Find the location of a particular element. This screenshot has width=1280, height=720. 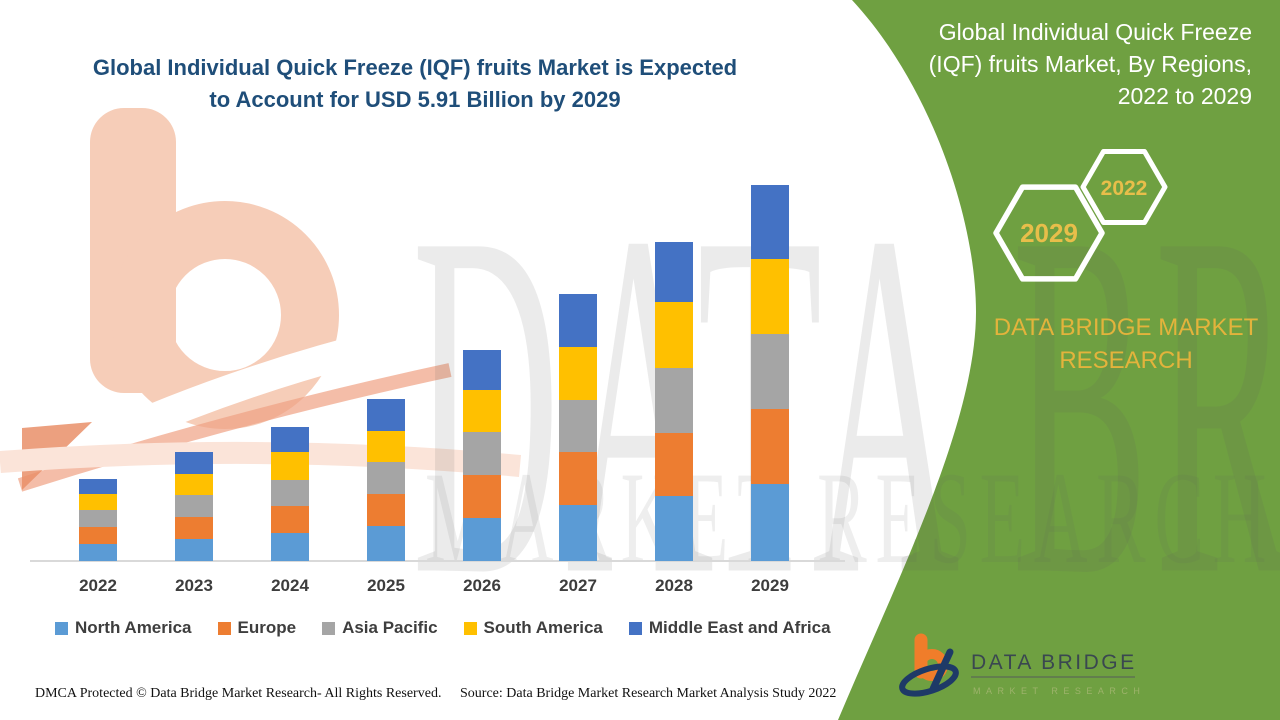

logo-text: DATA BRIDGE is located at coordinates (1054, 662).